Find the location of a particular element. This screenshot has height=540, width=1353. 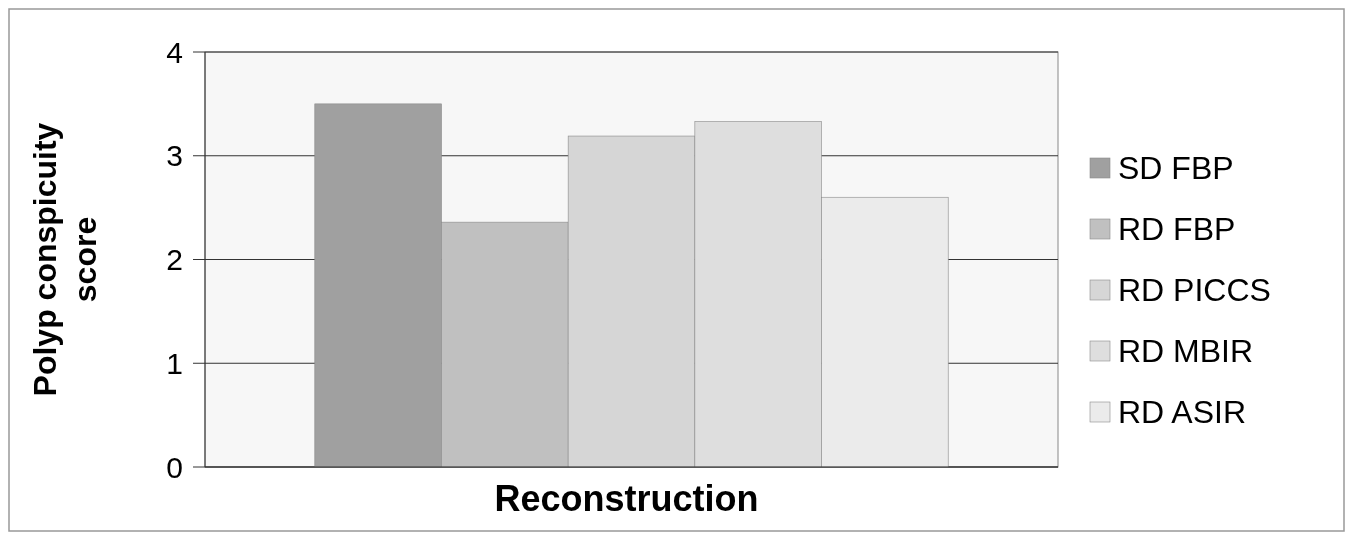

y-tick-label: 4 is located at coordinates (174, 52).